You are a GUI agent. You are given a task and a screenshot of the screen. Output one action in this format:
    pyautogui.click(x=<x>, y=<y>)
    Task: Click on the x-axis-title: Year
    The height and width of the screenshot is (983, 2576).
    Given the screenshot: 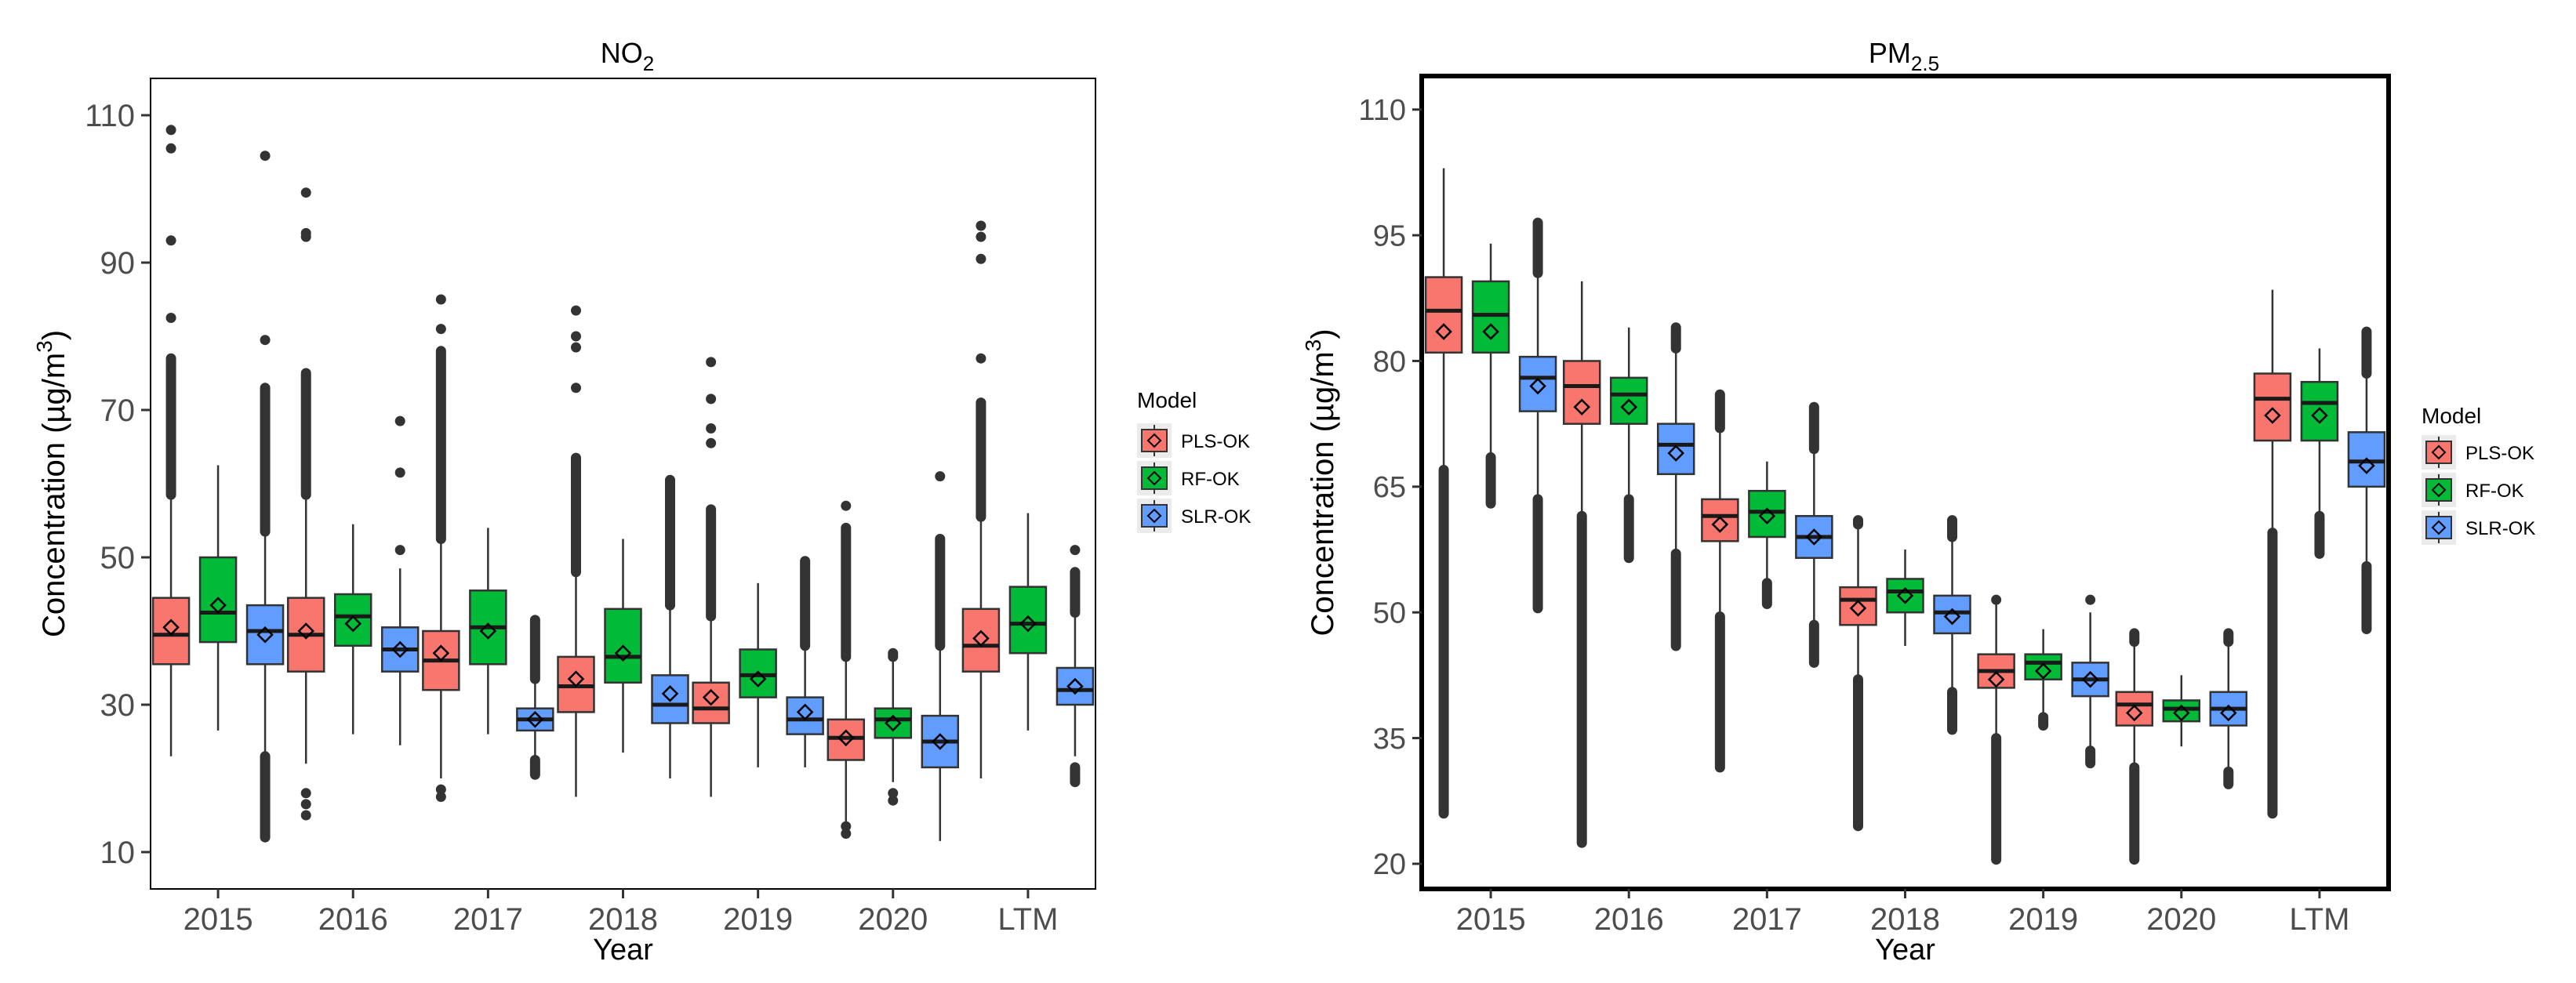 What is the action you would take?
    pyautogui.click(x=1905, y=950)
    